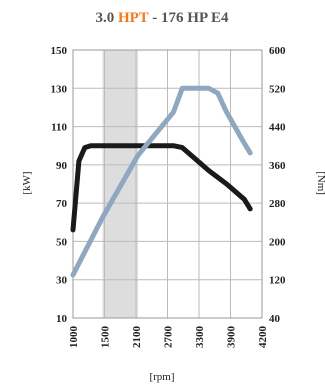 This screenshot has width=325, height=387. What do you see at coordinates (277, 128) in the screenshot?
I see `y-right-tick-label: 440` at bounding box center [277, 128].